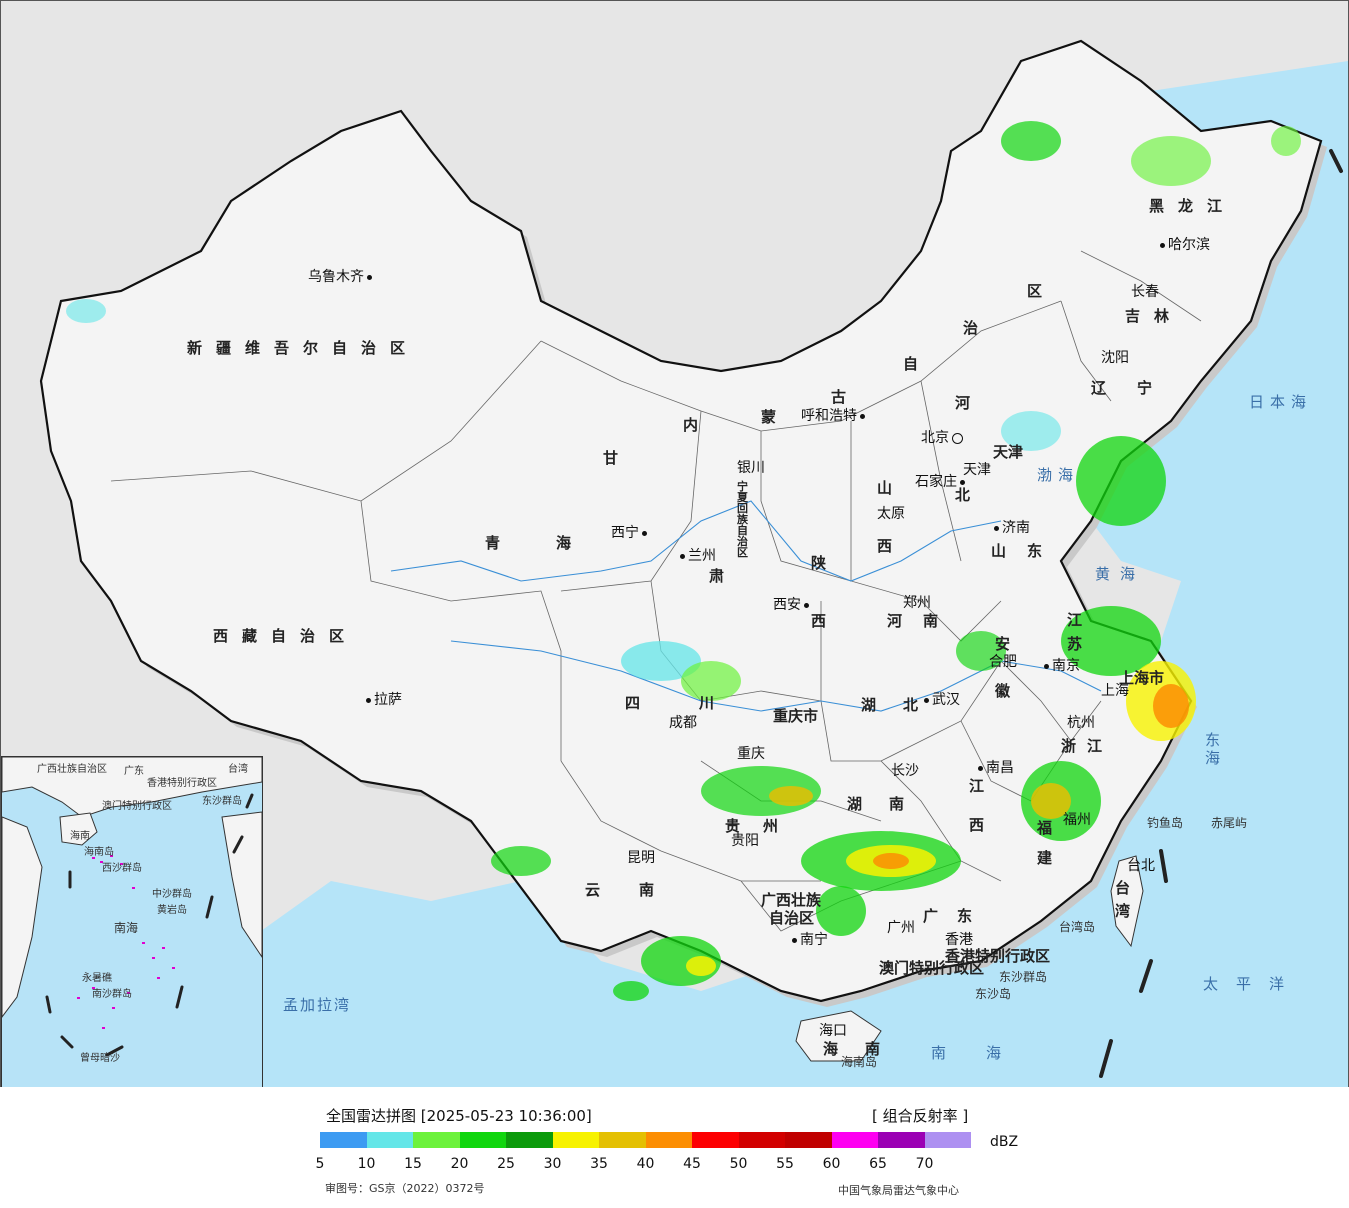  I want to click on province-label: 自治区, so click(792, 918).